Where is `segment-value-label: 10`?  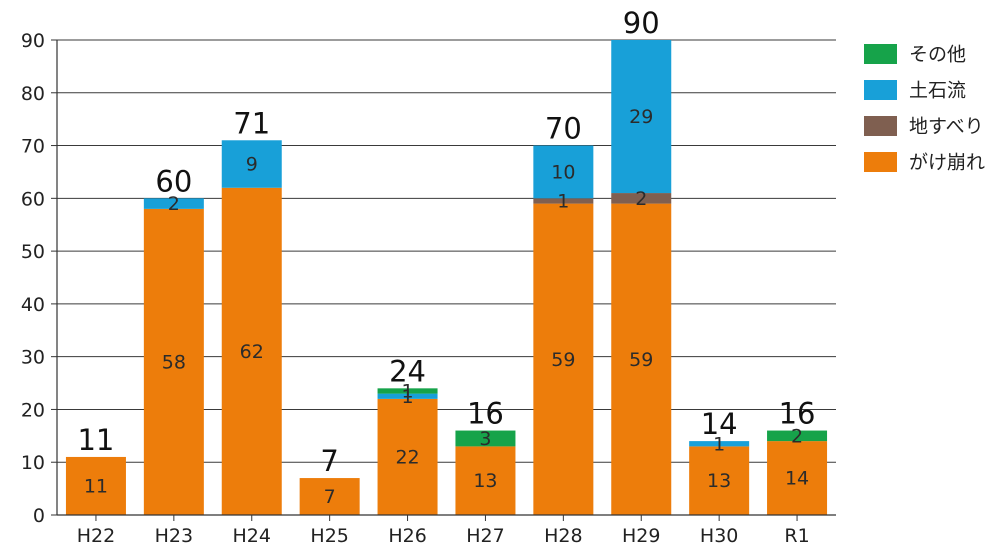
segment-value-label: 10 is located at coordinates (563, 172).